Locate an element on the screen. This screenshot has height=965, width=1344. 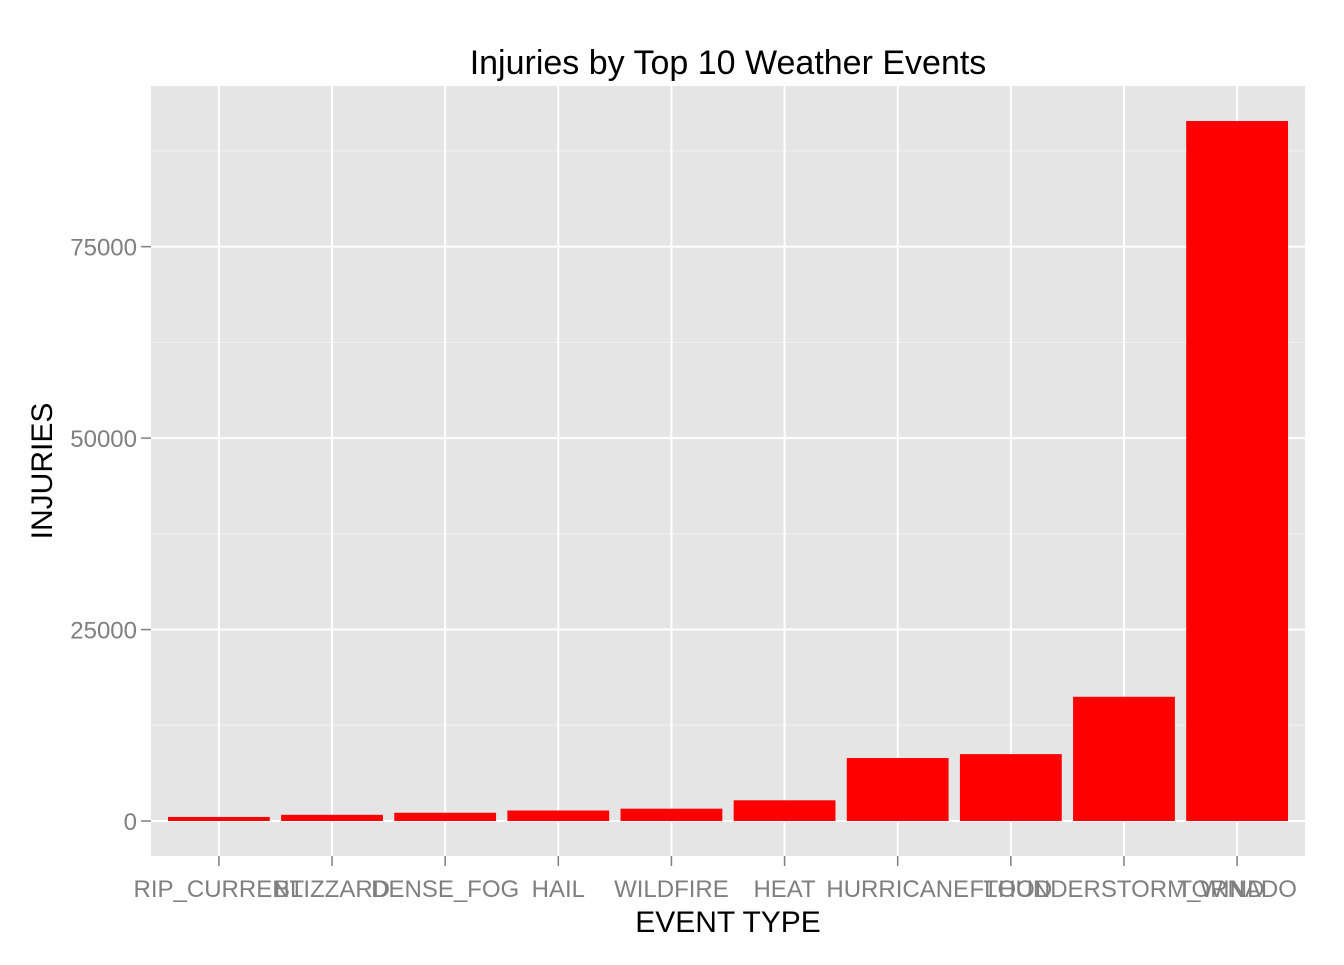
y-tick-label: 75000 is located at coordinates (103, 248).